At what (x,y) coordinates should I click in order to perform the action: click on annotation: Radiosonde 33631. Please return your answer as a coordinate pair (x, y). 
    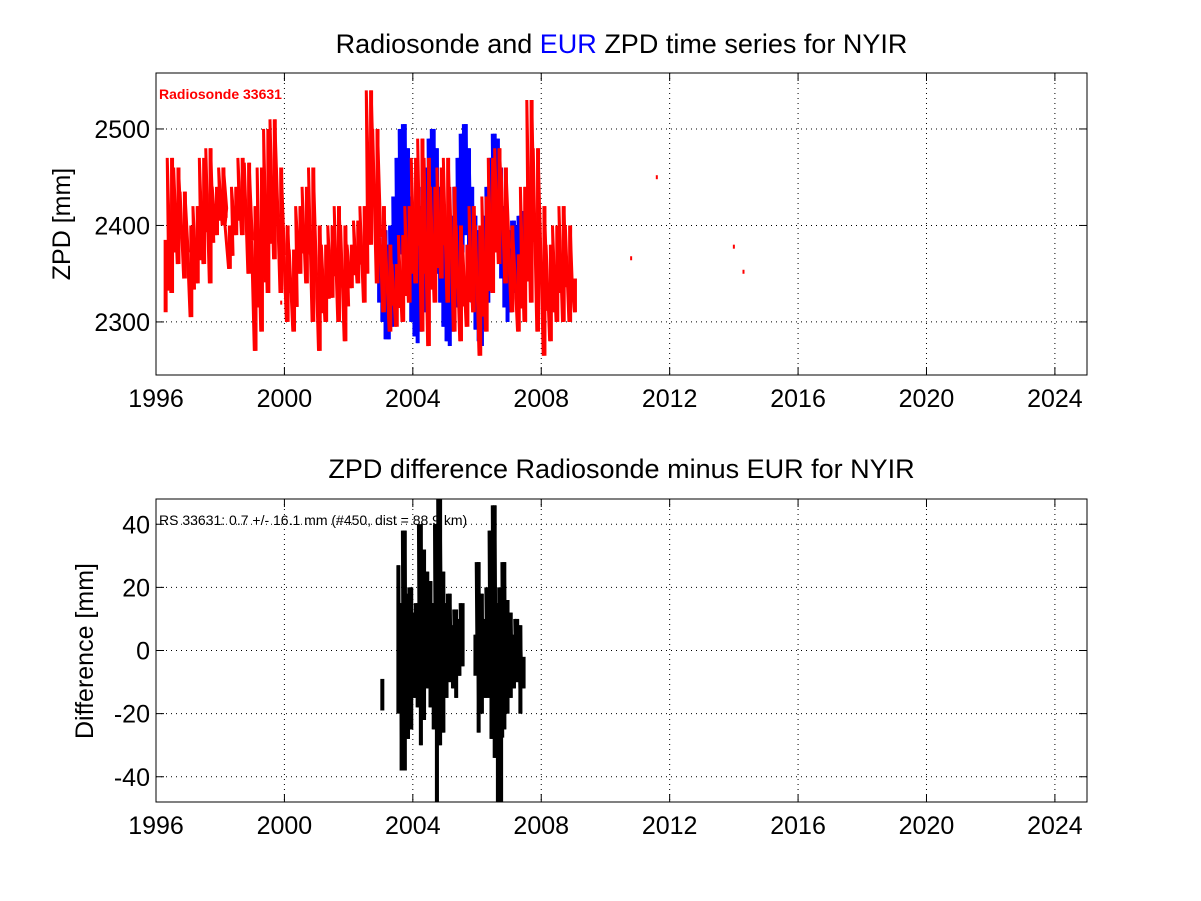
    Looking at the image, I should click on (220, 94).